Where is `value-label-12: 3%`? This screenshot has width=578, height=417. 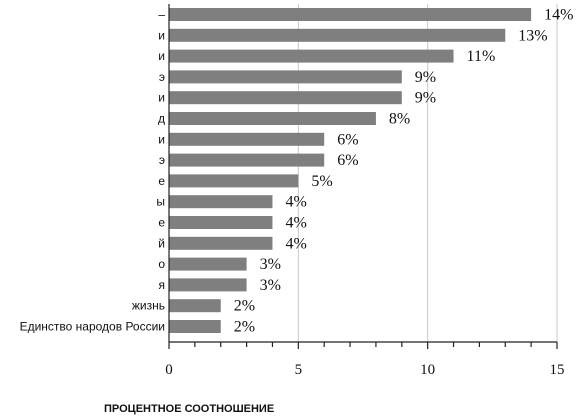 value-label-12: 3% is located at coordinates (270, 264).